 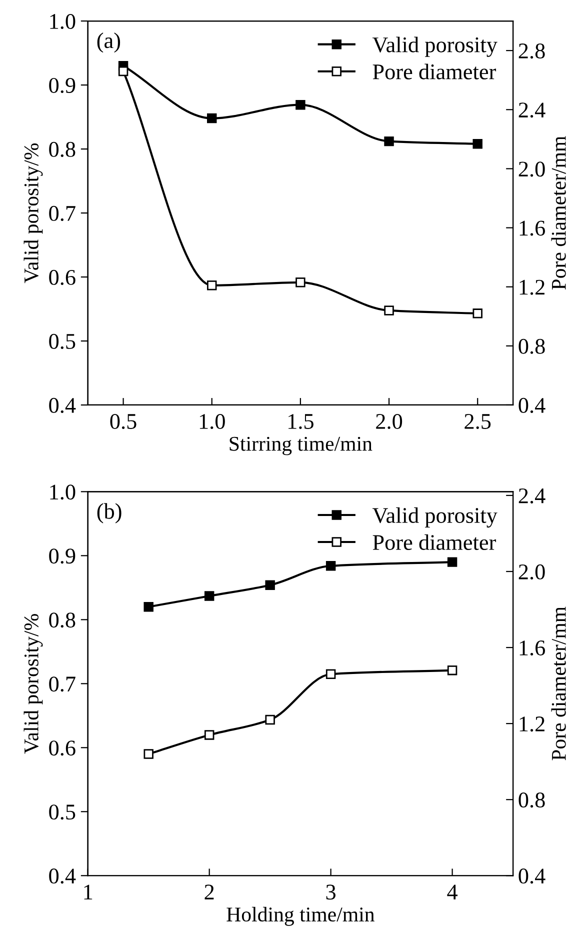 I want to click on annotation: (a), so click(x=108, y=42).